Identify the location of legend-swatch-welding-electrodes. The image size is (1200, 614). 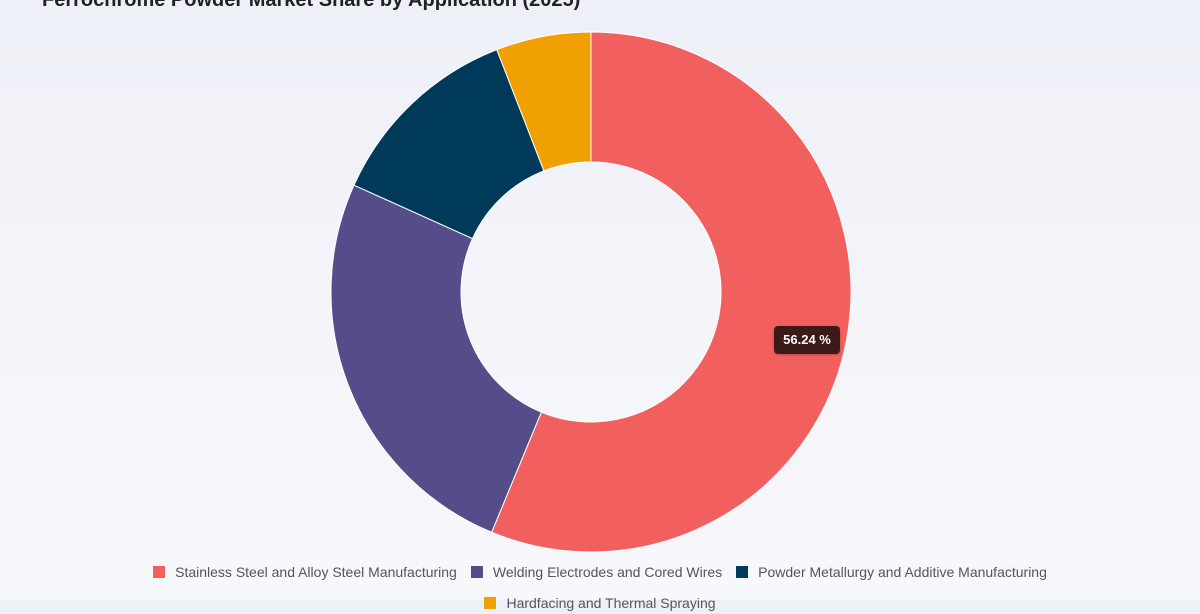
(476, 572).